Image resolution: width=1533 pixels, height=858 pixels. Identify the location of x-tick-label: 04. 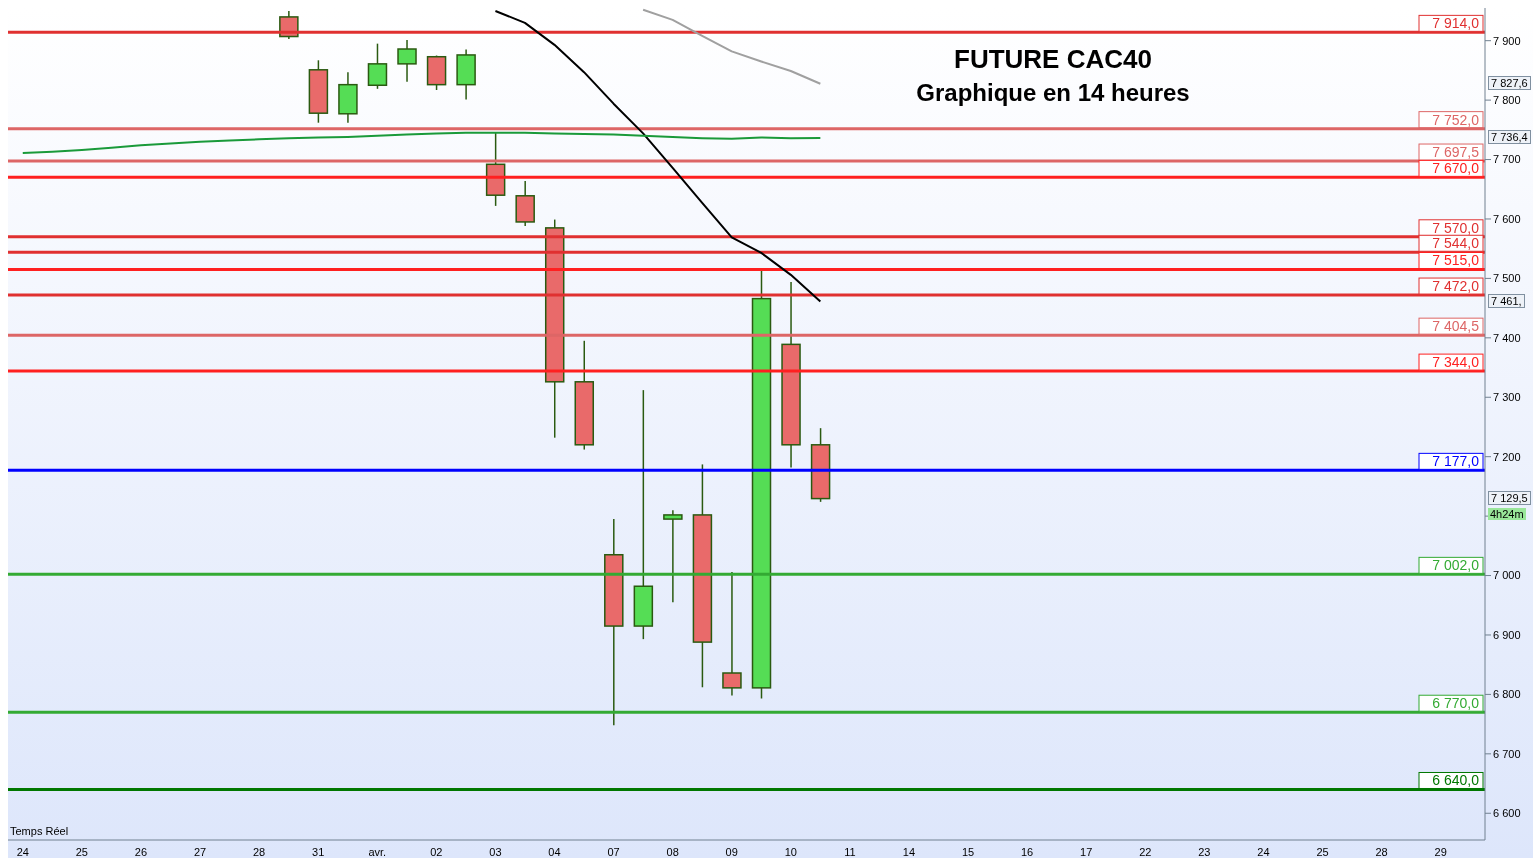
(554, 851).